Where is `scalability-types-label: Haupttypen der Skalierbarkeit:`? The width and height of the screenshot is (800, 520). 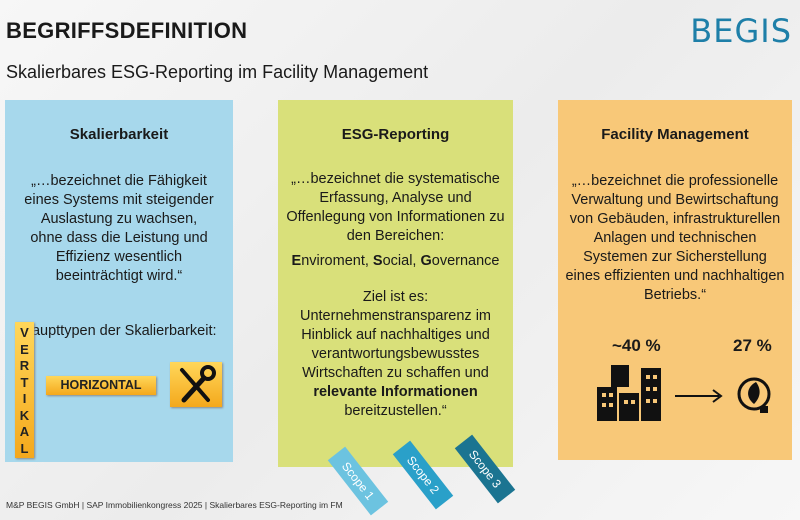
scalability-types-label: Haupttypen der Skalierbarkeit: is located at coordinates (119, 331).